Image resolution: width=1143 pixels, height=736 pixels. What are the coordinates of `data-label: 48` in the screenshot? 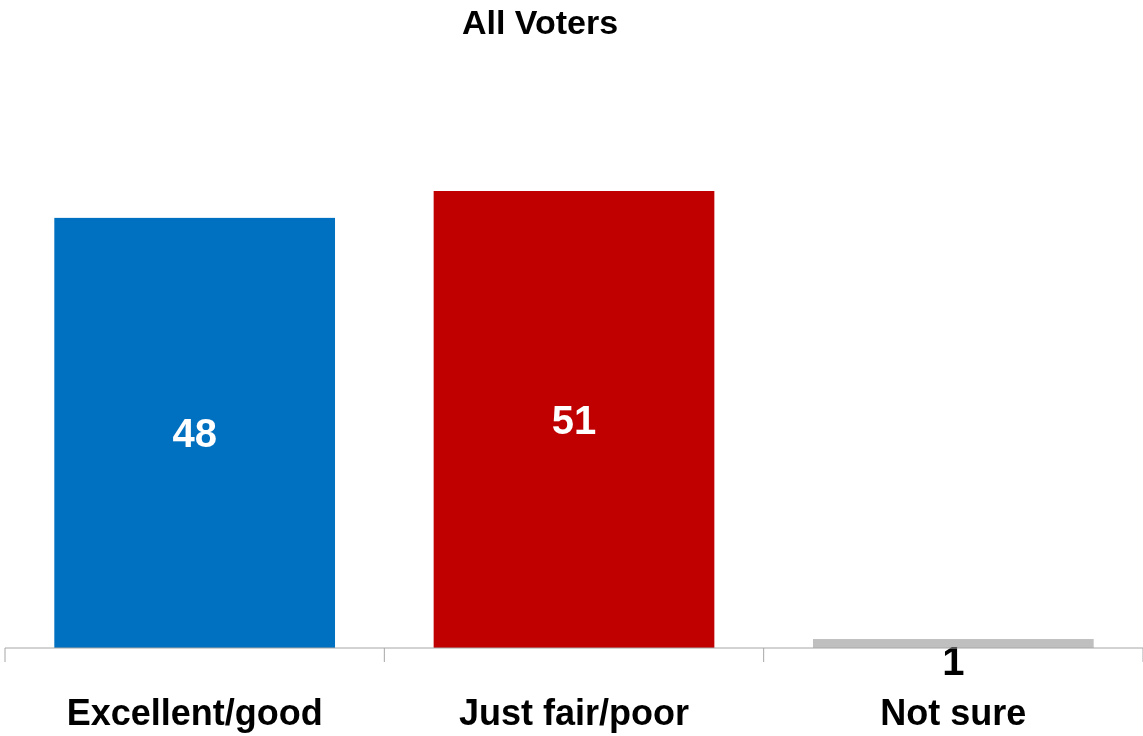 It's located at (194, 432).